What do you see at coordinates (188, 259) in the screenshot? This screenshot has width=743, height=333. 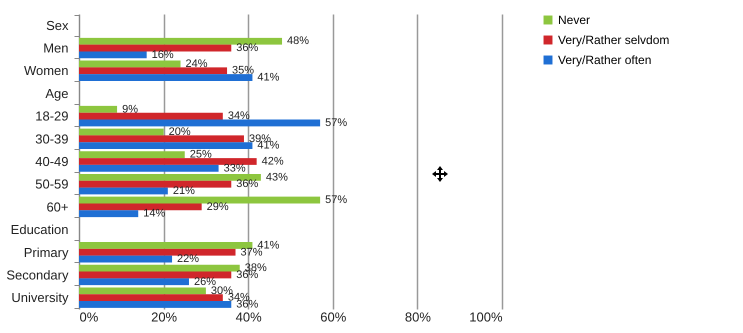 I see `data-label: 22%` at bounding box center [188, 259].